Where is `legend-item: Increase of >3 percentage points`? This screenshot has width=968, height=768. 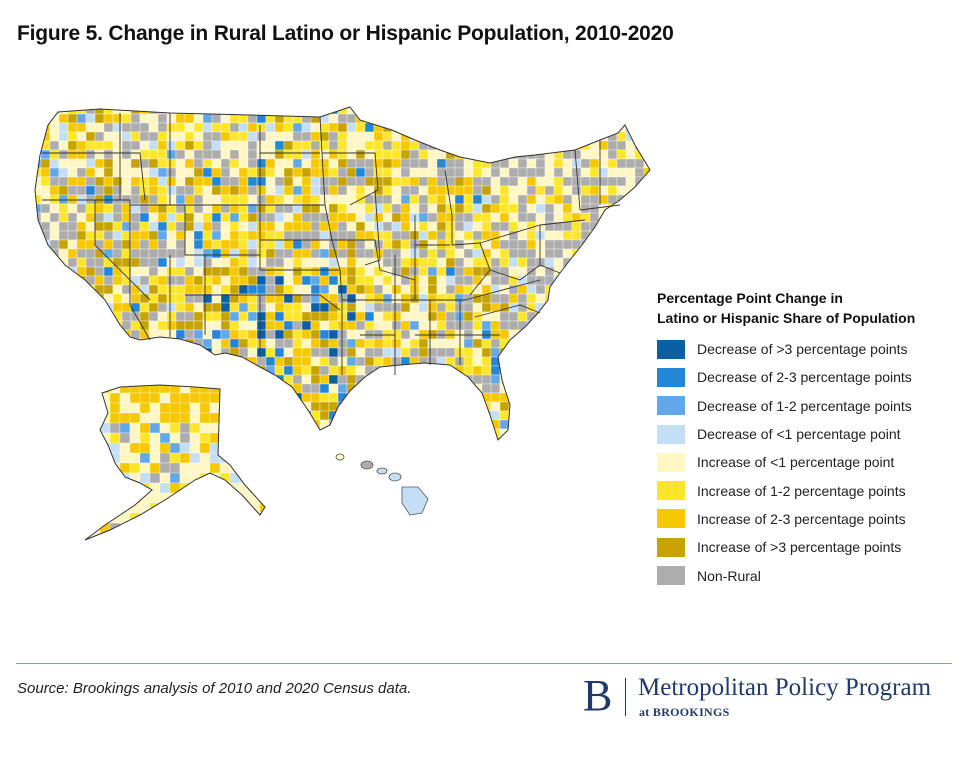 legend-item: Increase of >3 percentage points is located at coordinates (807, 547).